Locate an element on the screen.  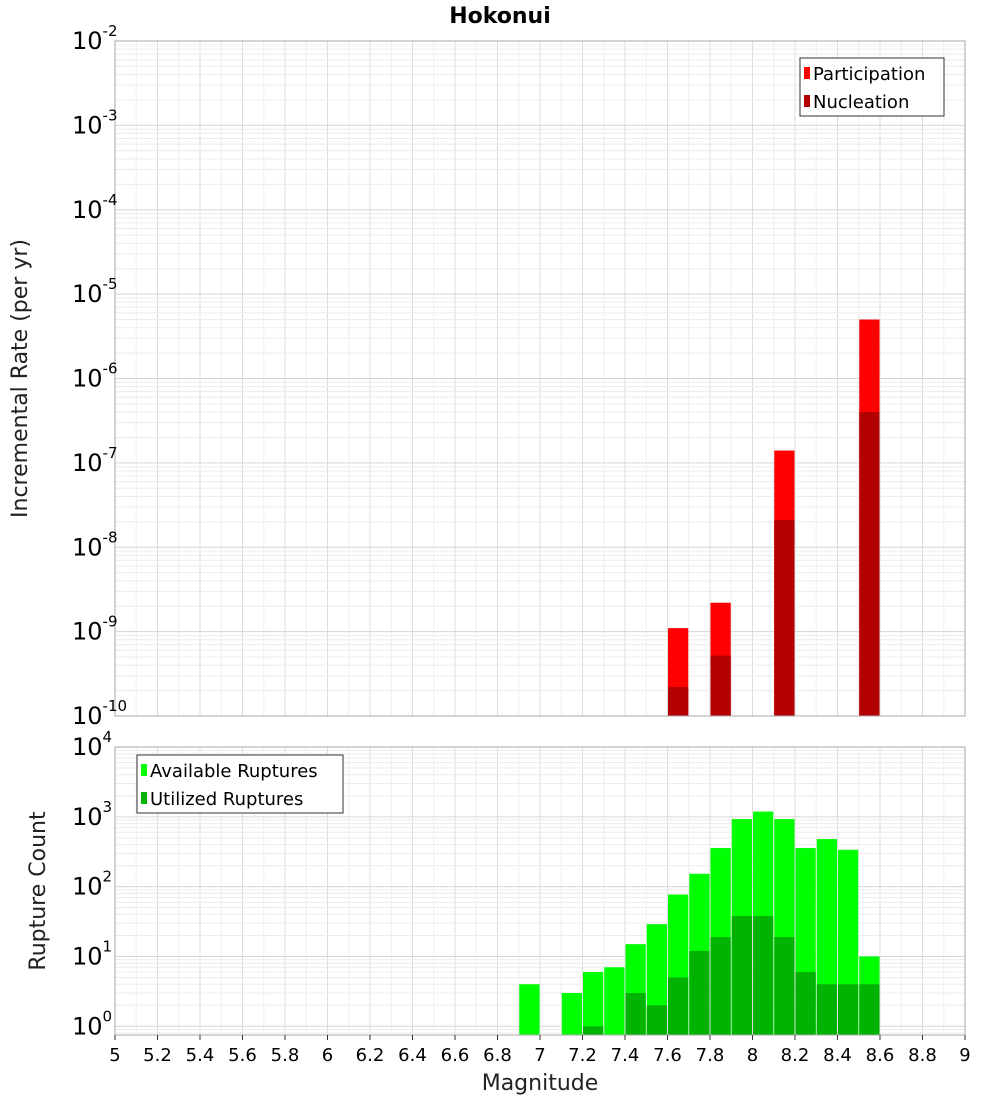
y-tick-label: 10⁴ is located at coordinates (92, 744).